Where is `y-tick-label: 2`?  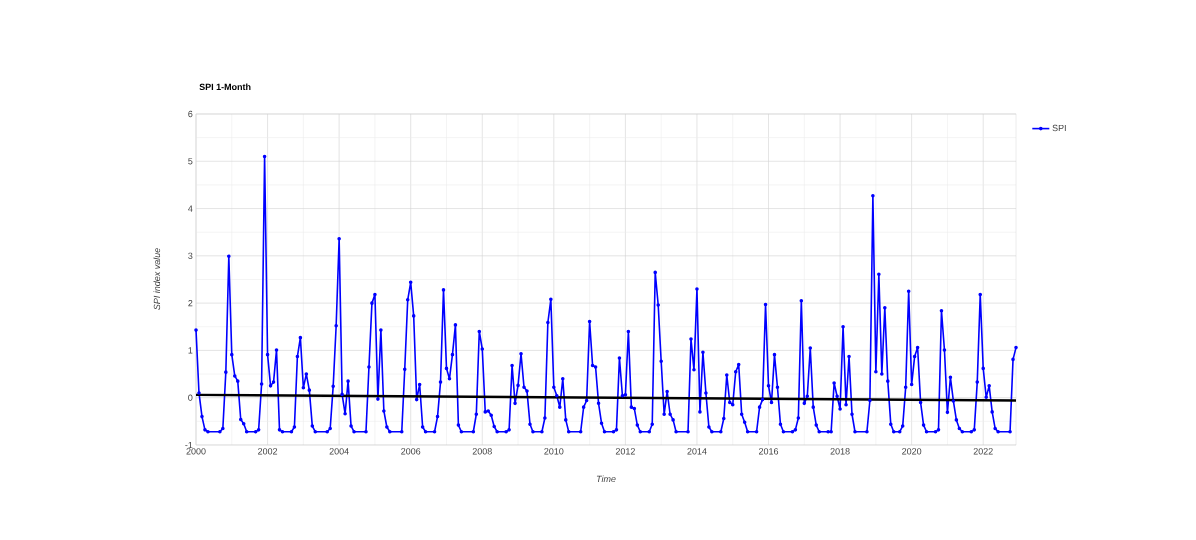
y-tick-label: 2 is located at coordinates (190, 303).